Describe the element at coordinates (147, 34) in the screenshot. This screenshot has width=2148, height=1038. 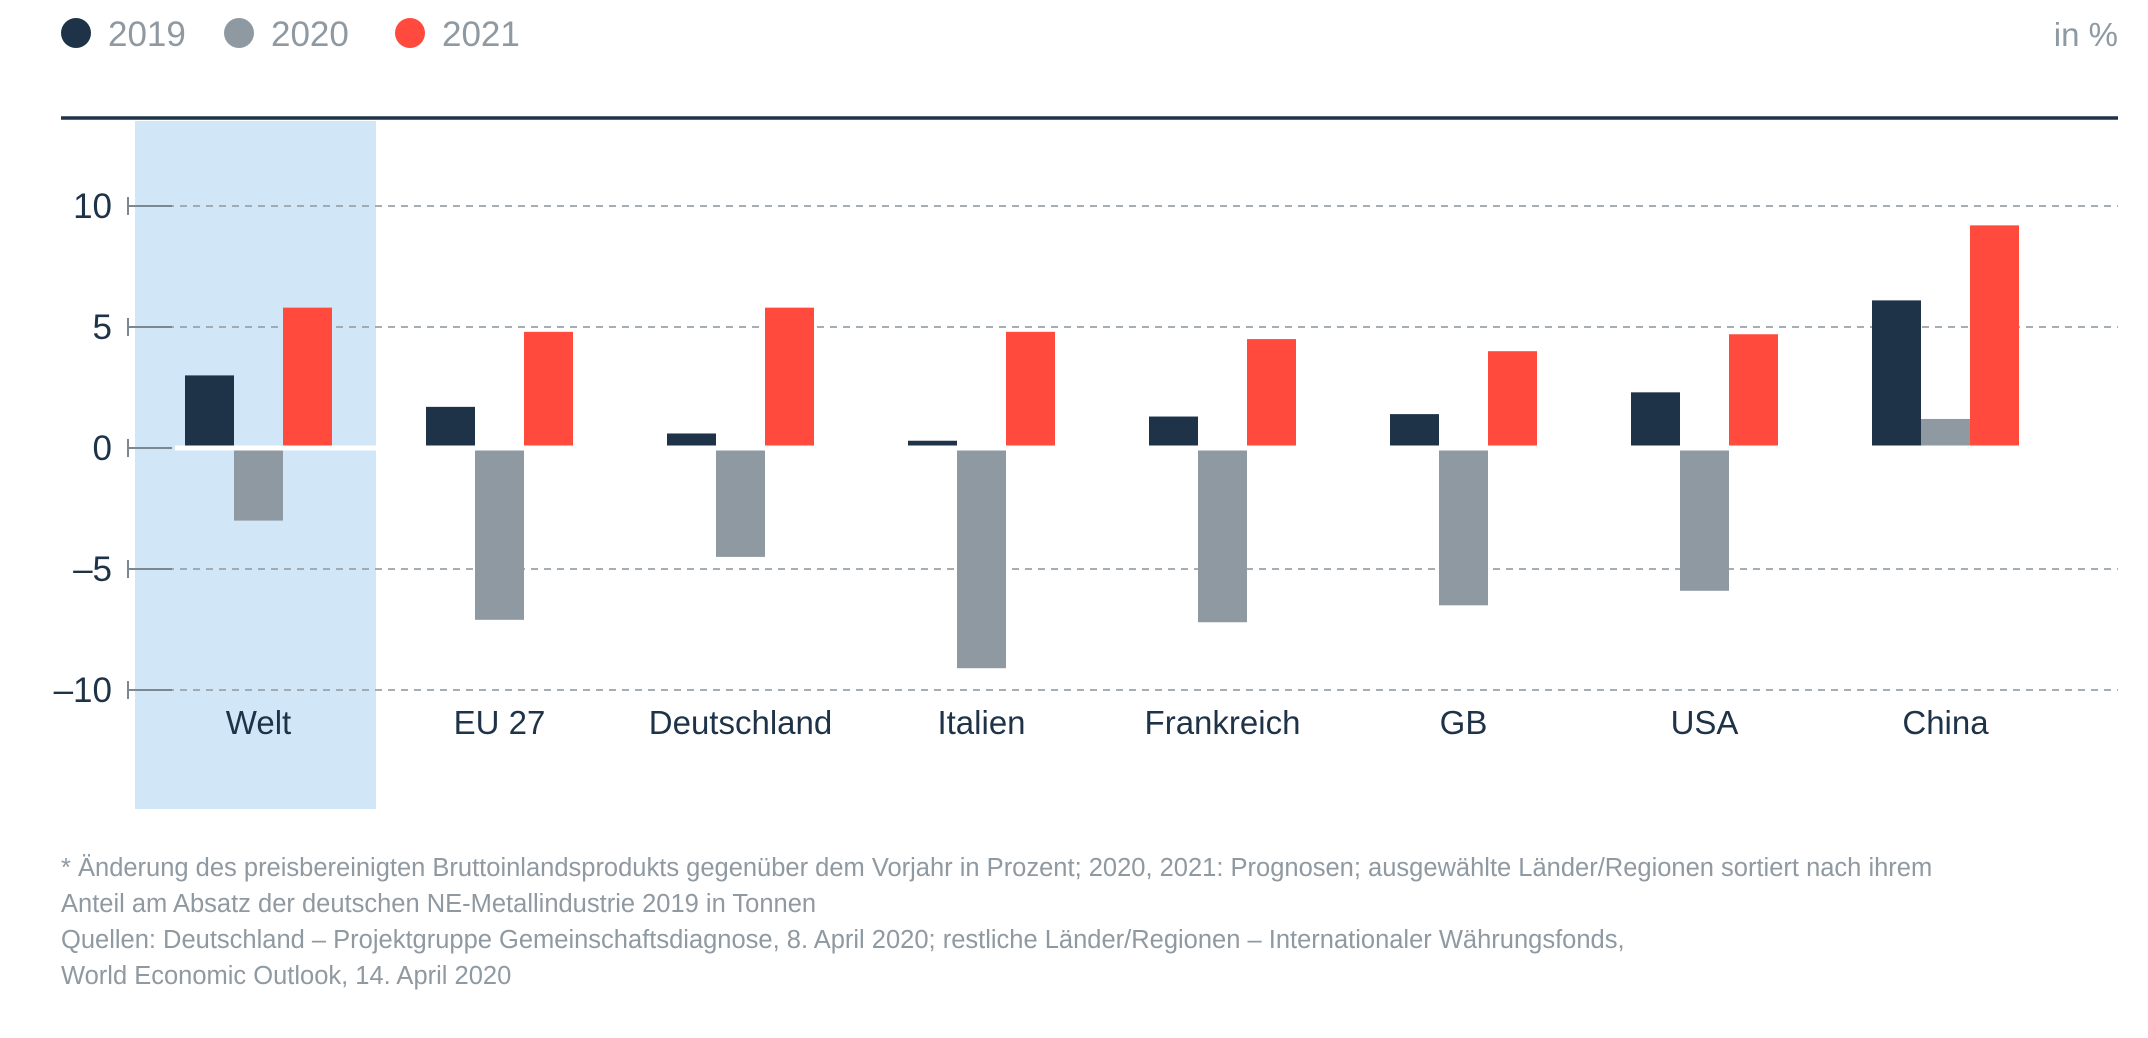
I see `legend-label: 2019` at that location.